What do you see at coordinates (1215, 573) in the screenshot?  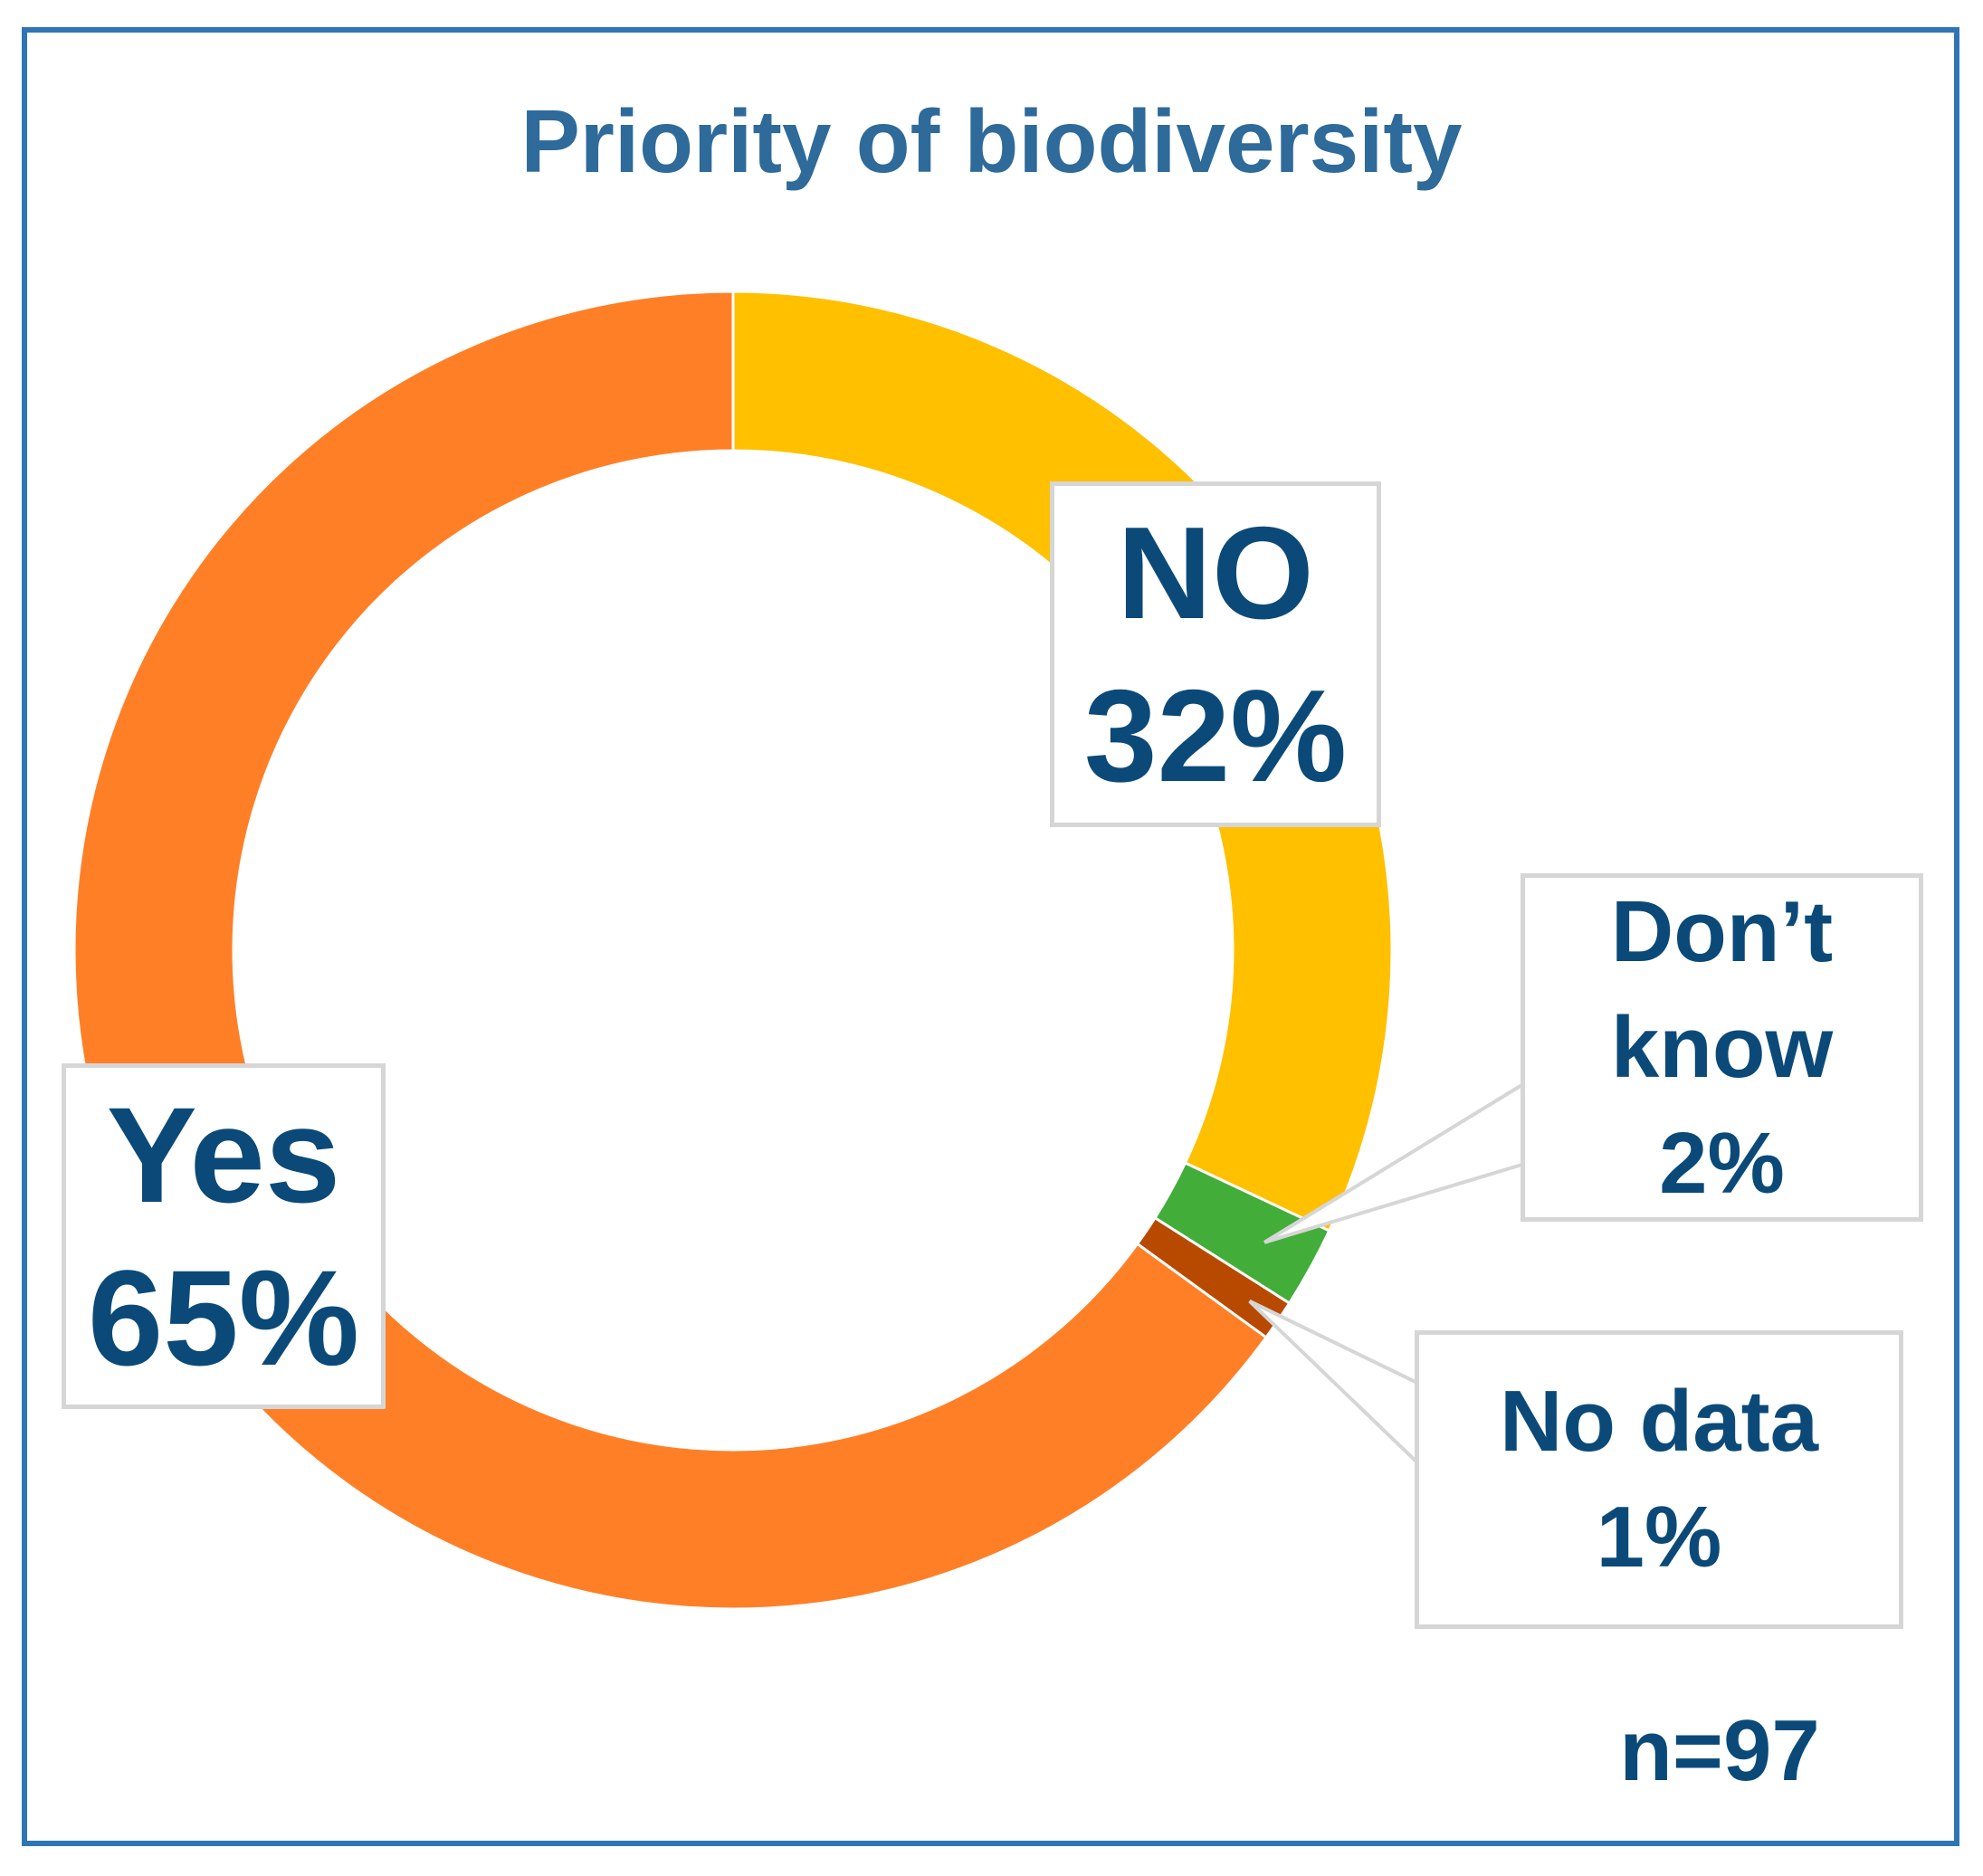 I see `label-no-name: NO` at bounding box center [1215, 573].